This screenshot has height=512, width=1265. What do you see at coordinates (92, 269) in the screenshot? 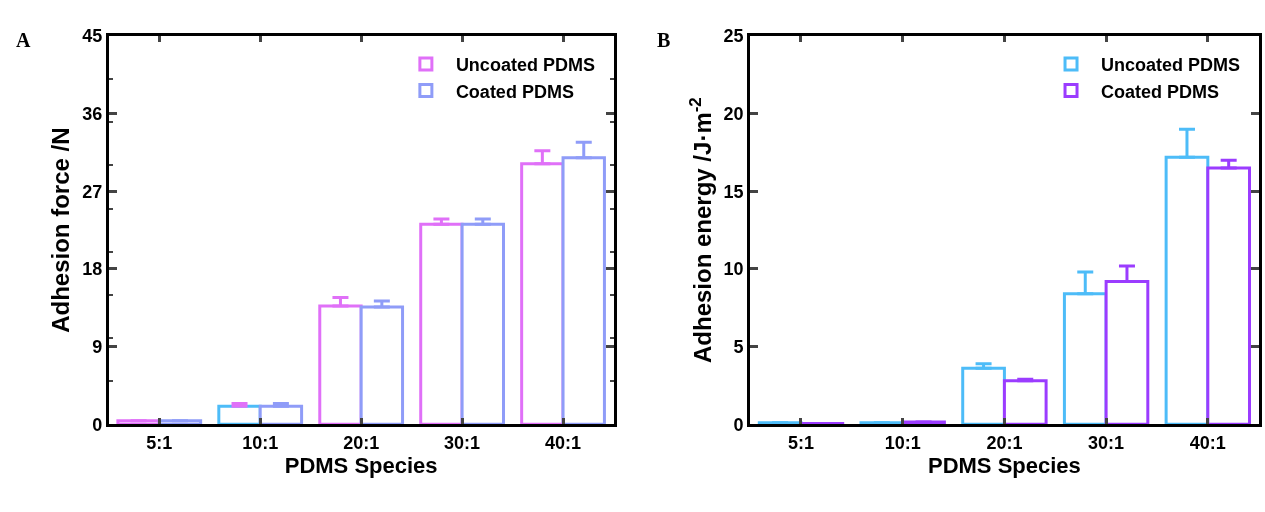
I see `y-tick-label: 18` at bounding box center [92, 269].